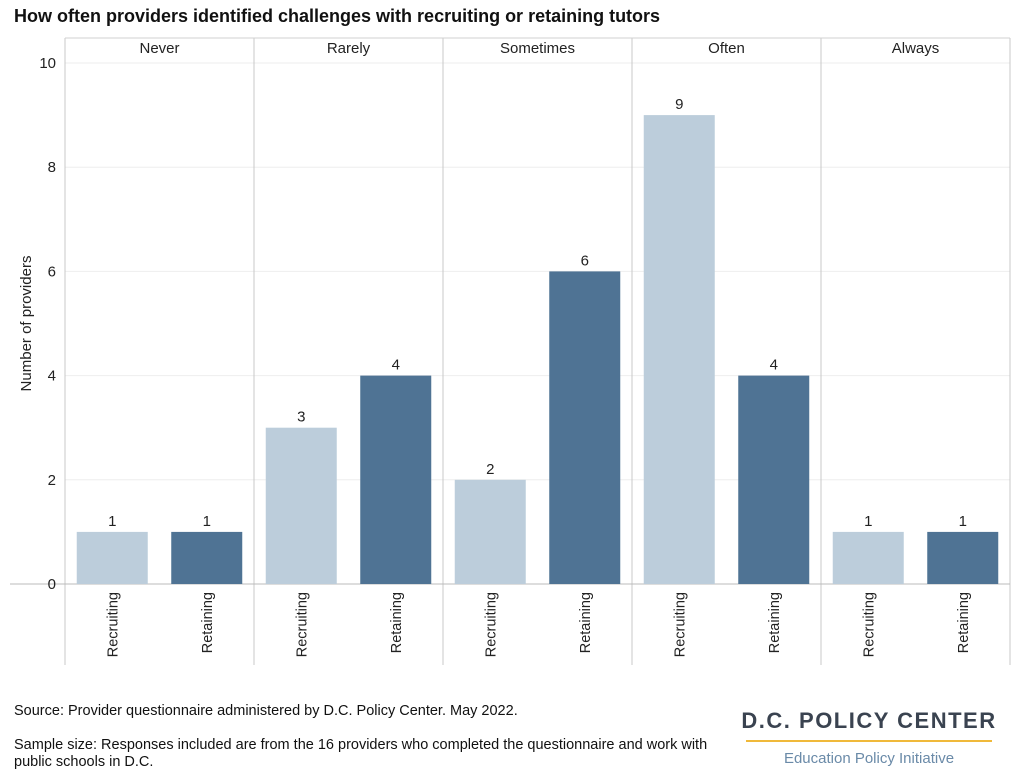 This screenshot has height=780, width=1024. Describe the element at coordinates (52, 167) in the screenshot. I see `y-tick-label: 8` at that location.